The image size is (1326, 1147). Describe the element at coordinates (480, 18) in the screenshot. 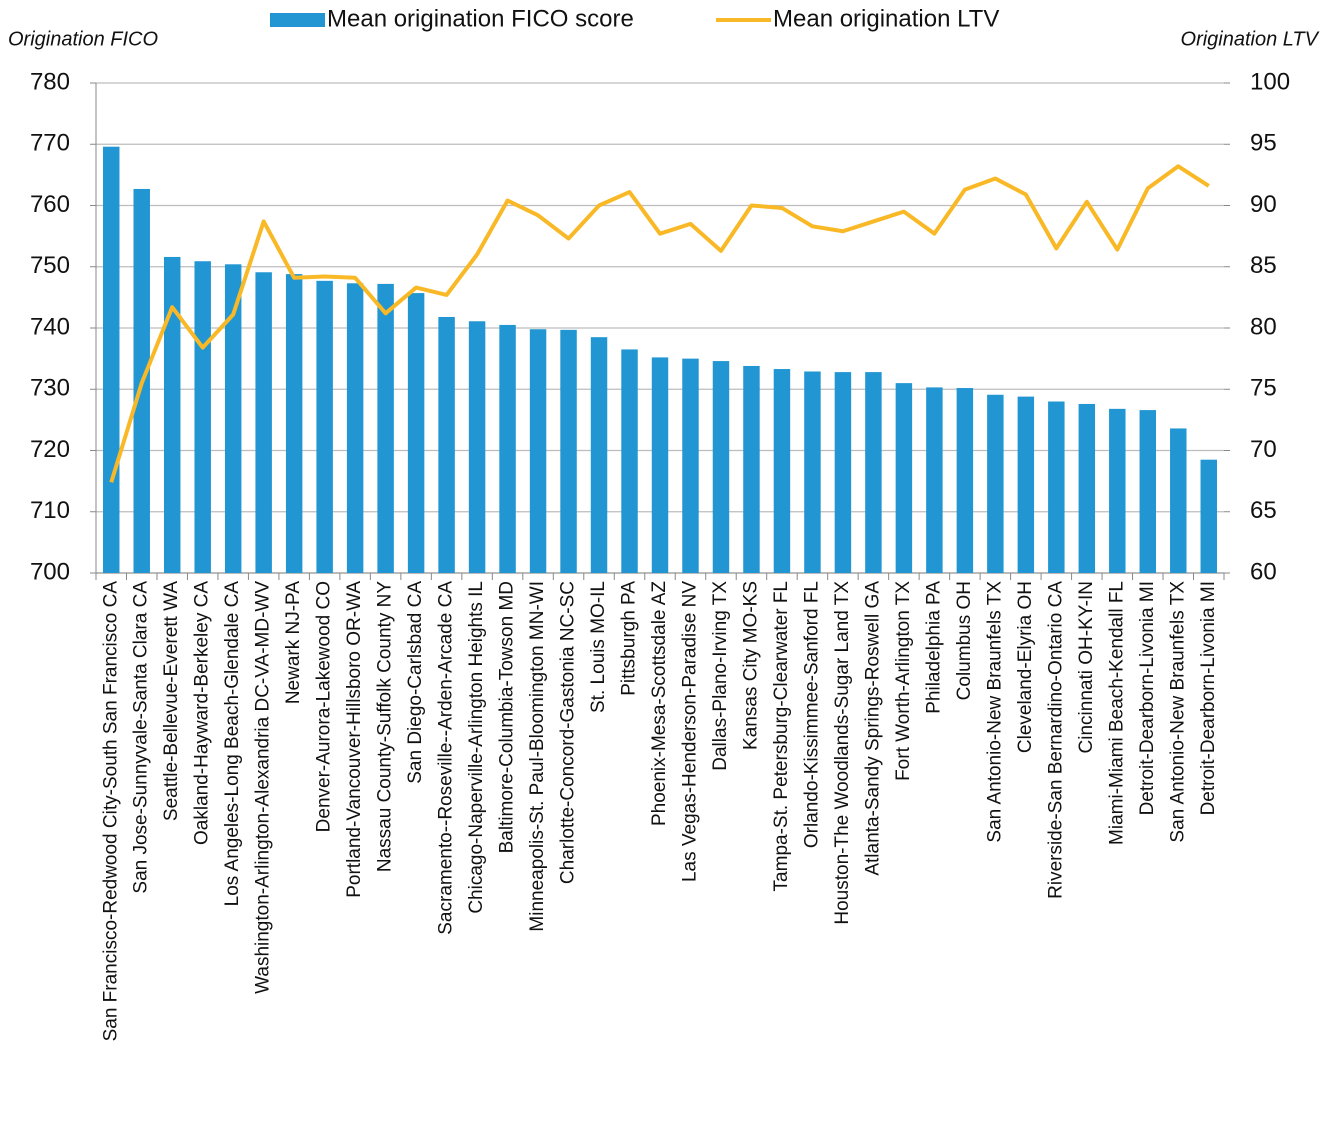

I see `legend-label: Mean origination FICO score` at that location.